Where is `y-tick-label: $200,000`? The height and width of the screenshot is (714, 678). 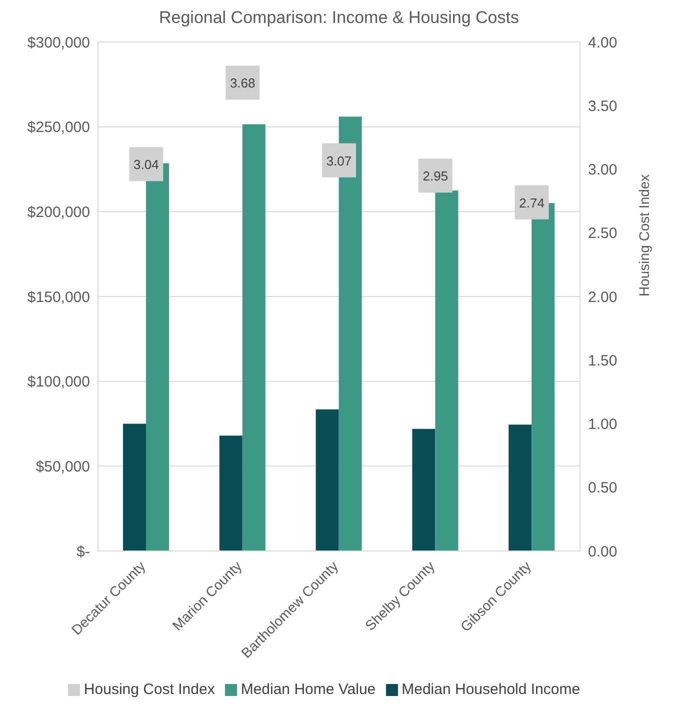
y-tick-label: $200,000 is located at coordinates (58, 212).